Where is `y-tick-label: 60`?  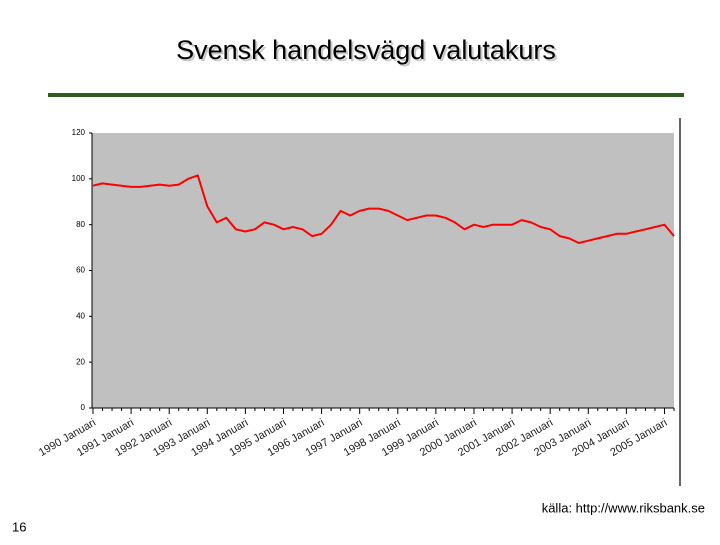
y-tick-label: 60 is located at coordinates (80, 270).